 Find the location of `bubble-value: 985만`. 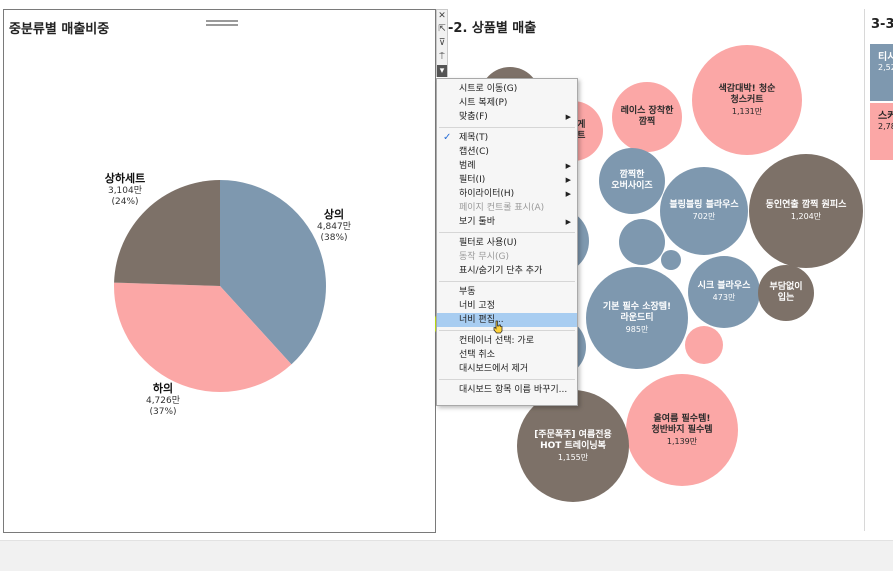

bubble-value: 985만 is located at coordinates (637, 329).